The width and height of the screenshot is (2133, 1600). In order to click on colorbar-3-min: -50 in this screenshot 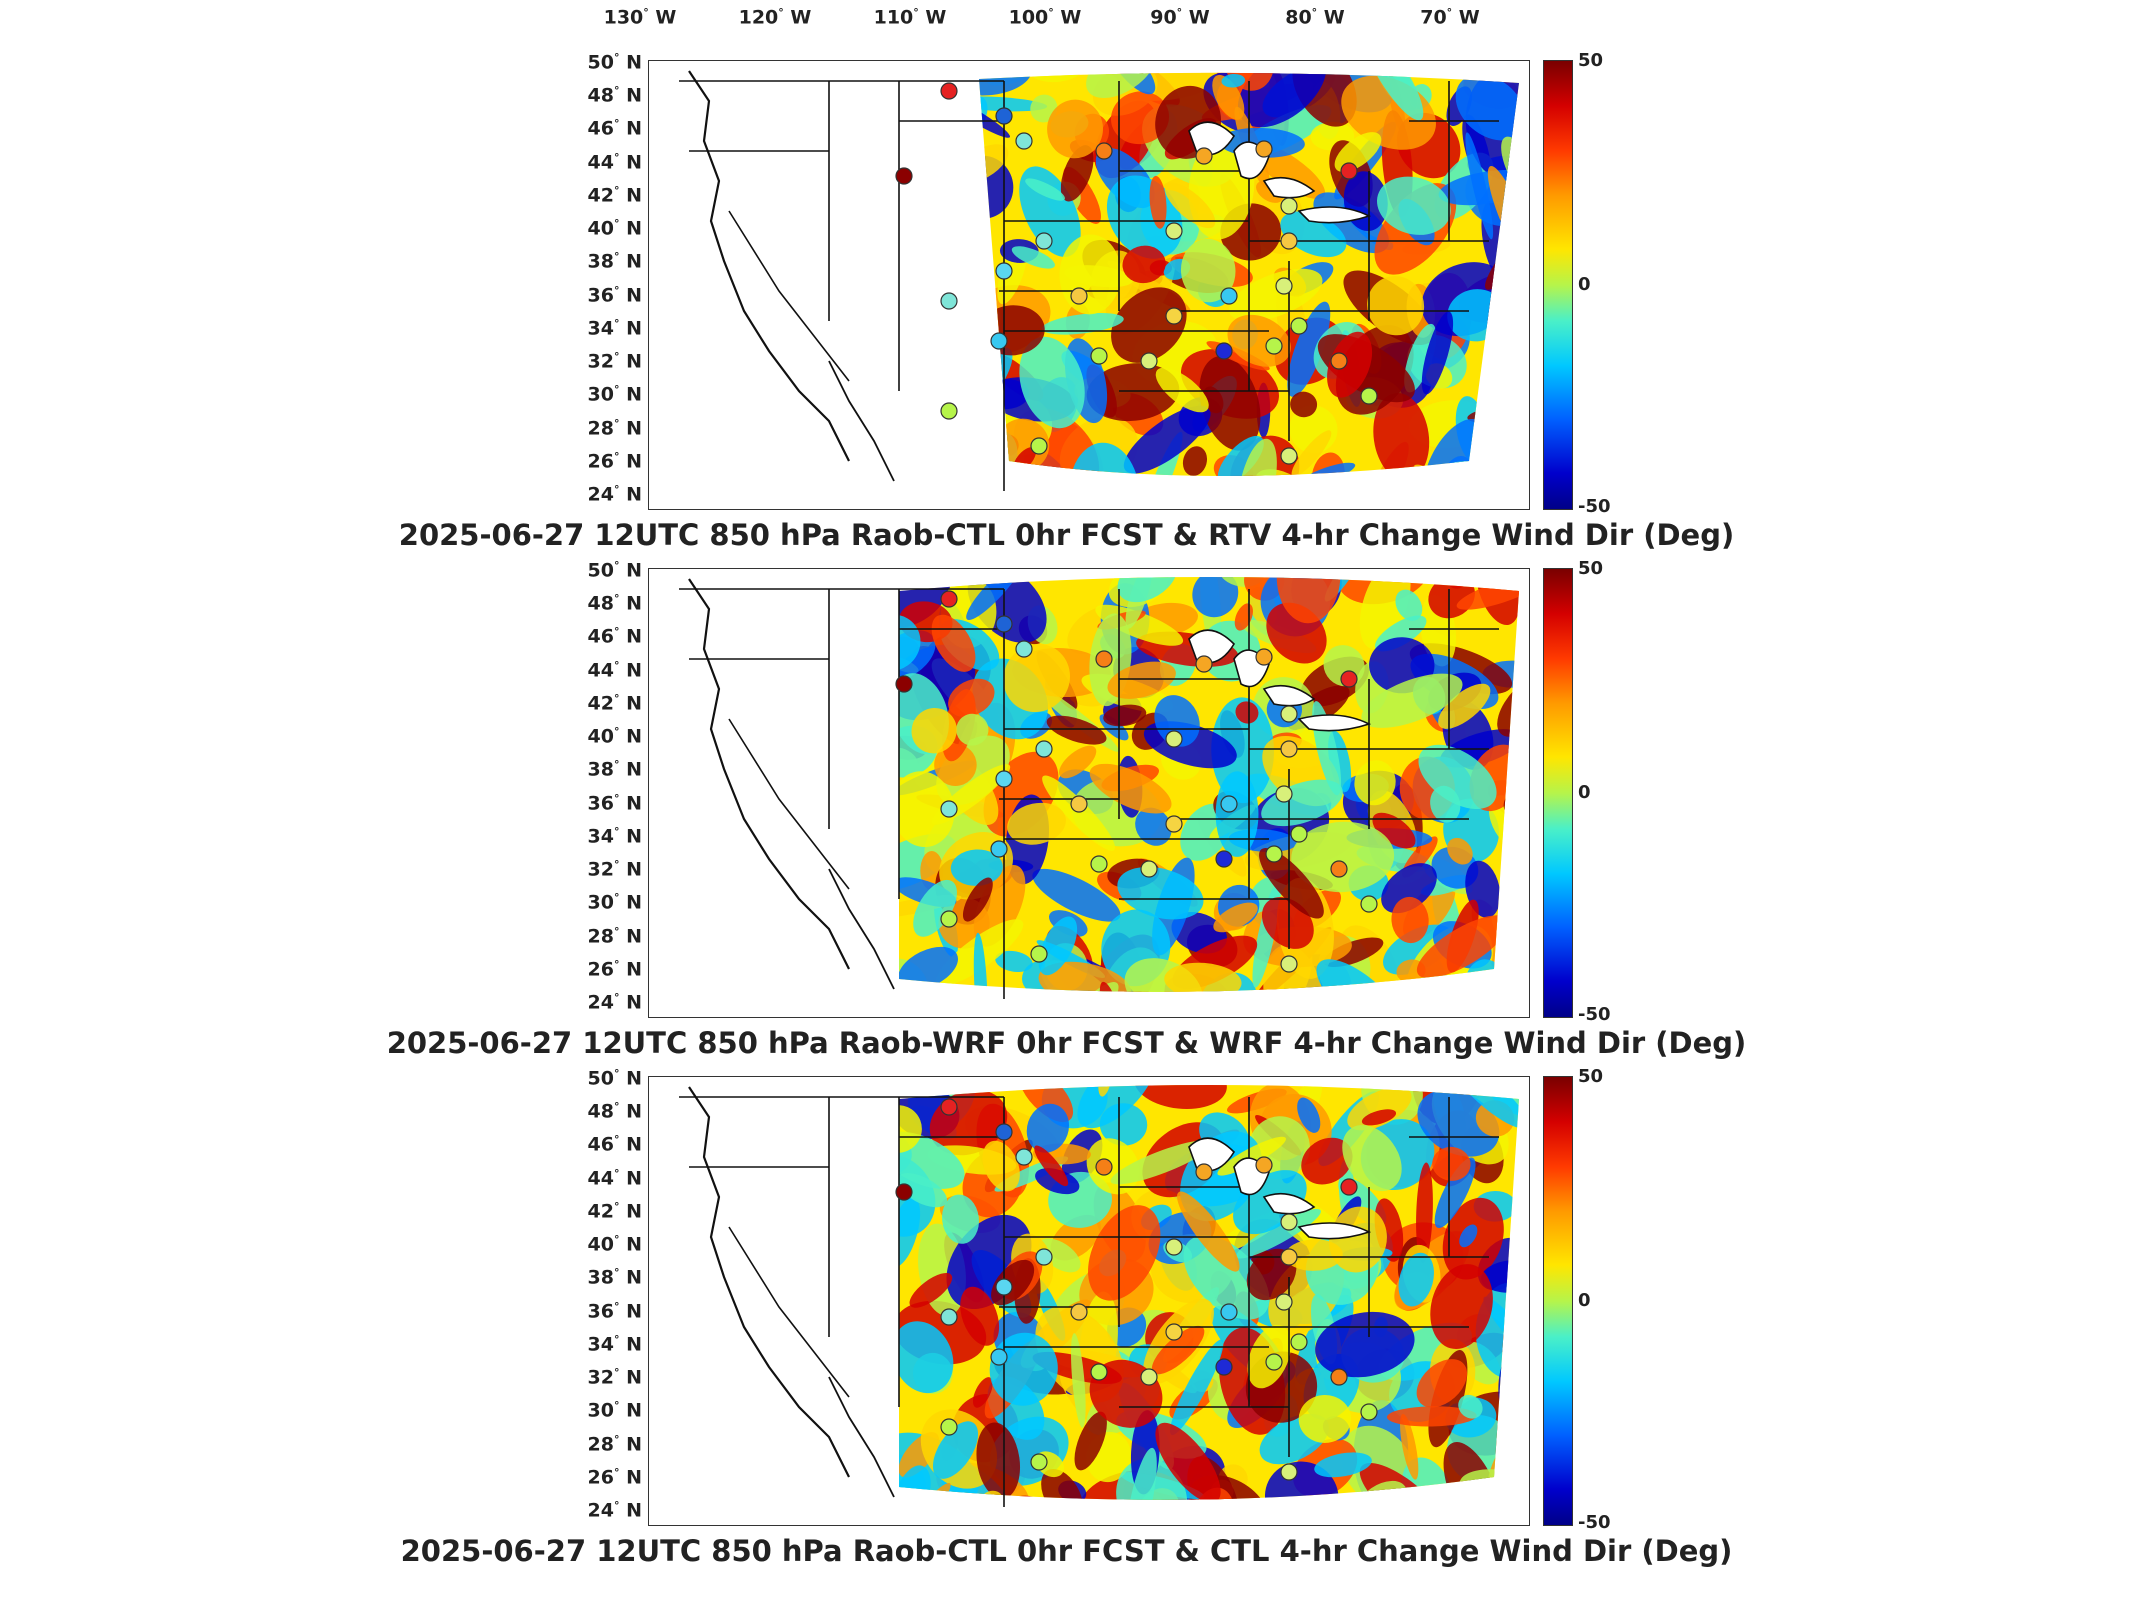, I will do `click(1594, 1522)`.